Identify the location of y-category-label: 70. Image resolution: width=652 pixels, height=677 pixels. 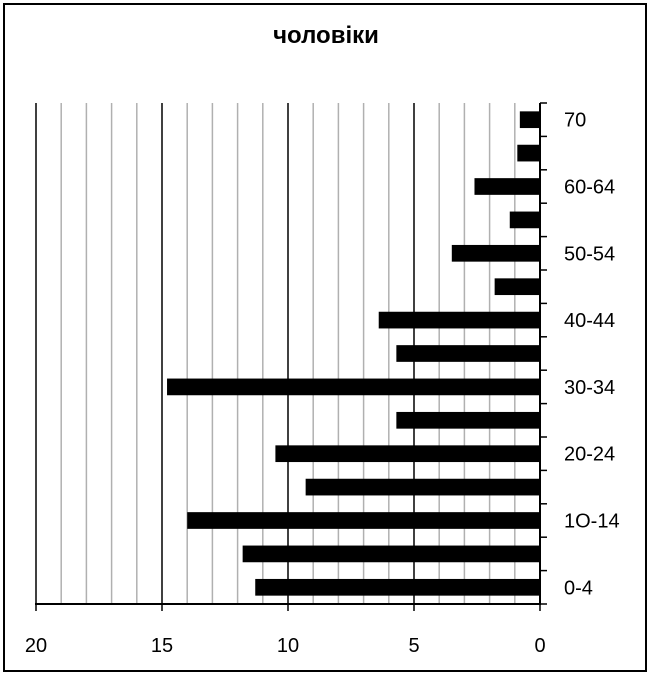
(575, 121).